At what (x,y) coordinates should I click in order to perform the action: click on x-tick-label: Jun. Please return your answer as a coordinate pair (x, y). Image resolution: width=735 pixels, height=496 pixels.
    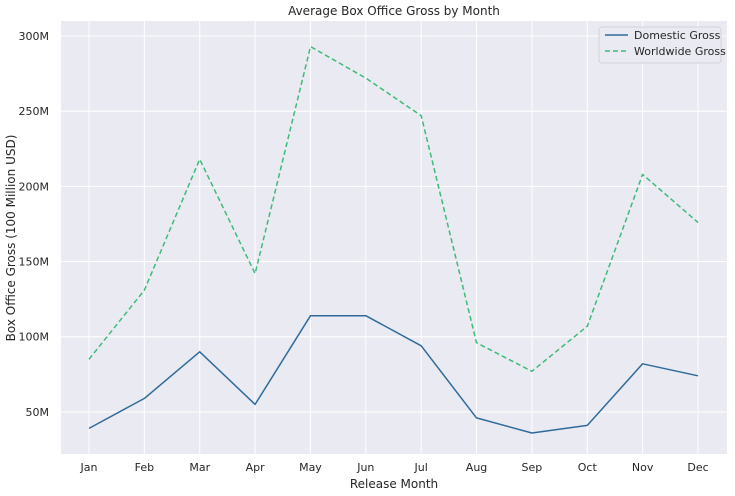
    Looking at the image, I should click on (365, 467).